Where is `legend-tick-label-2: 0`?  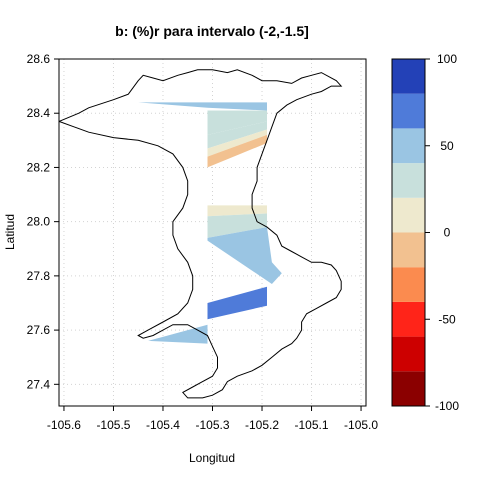 legend-tick-label-2: 0 is located at coordinates (447, 233).